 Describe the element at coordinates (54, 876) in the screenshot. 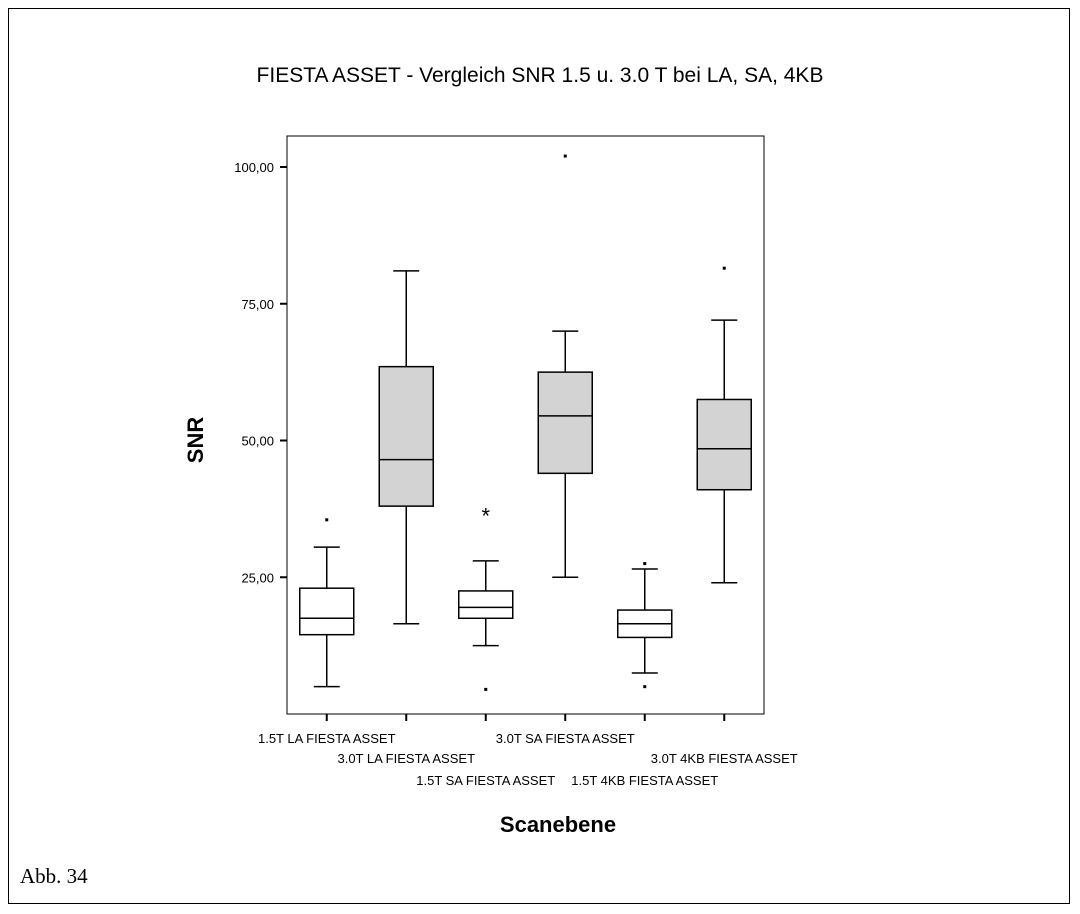

I see `figure-caption: Abb. 34` at that location.